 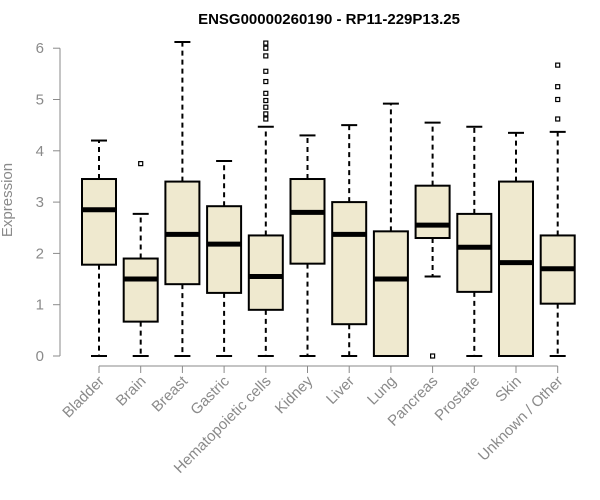 What do you see at coordinates (131, 391) in the screenshot?
I see `x-tick-label: Brain` at bounding box center [131, 391].